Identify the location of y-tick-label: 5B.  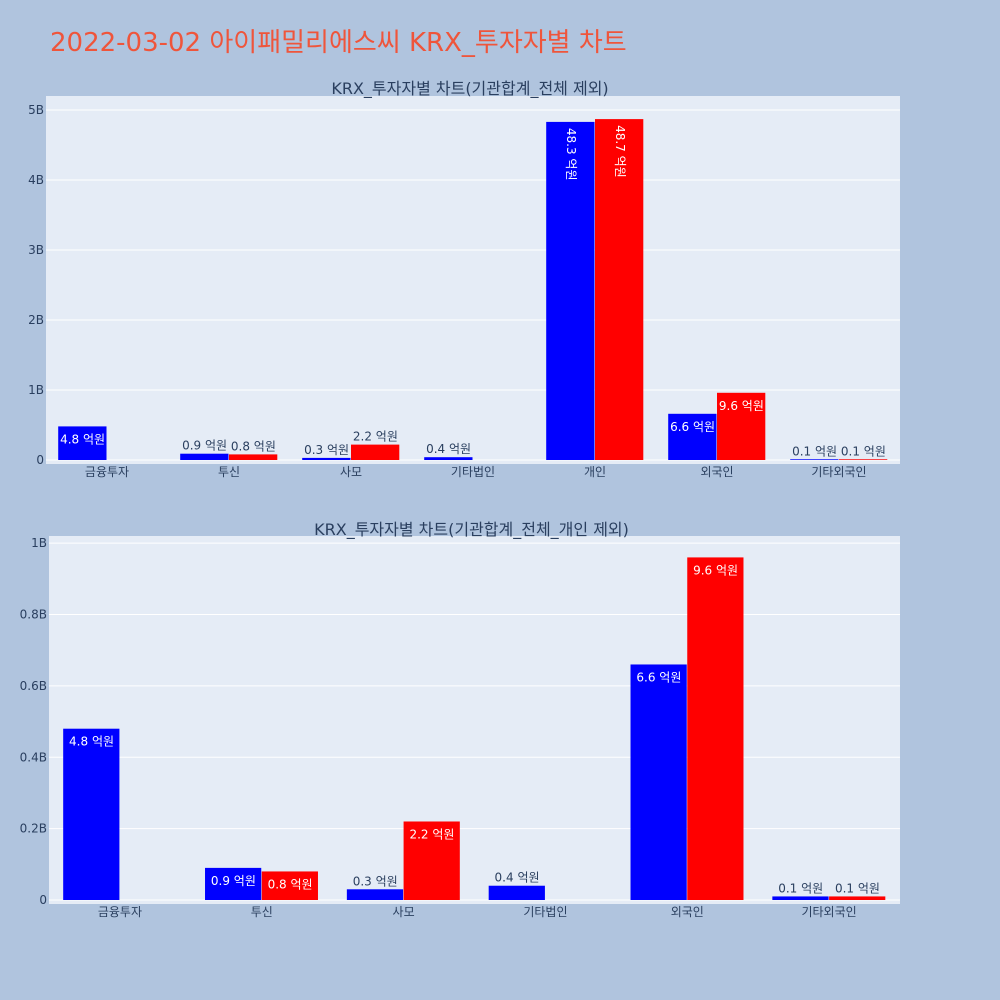
(36, 110).